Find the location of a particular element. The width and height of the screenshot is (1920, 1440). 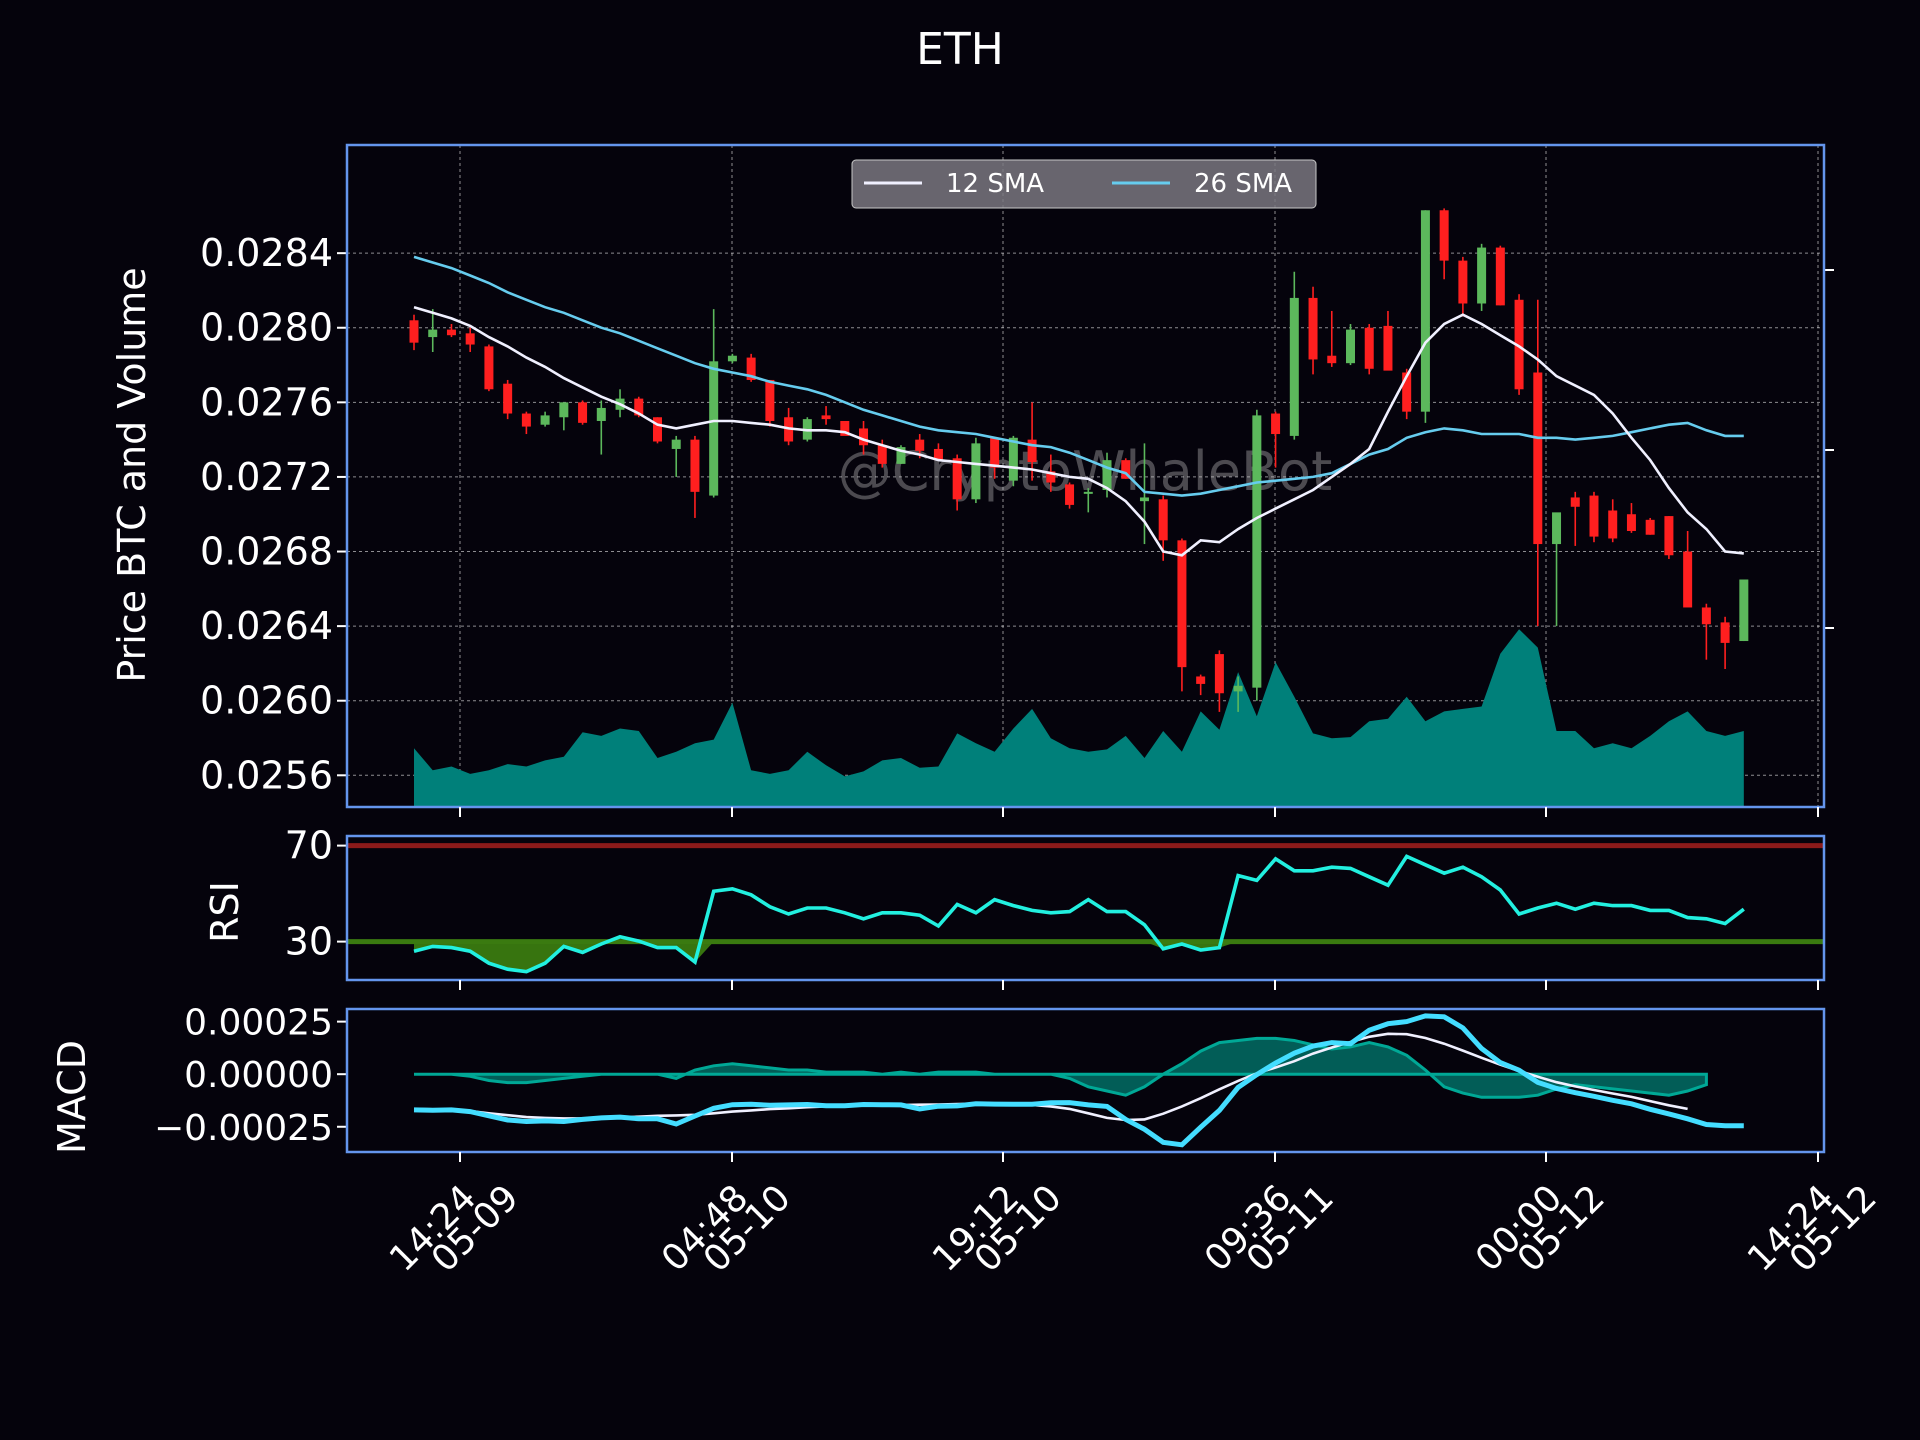

rsi-panel: RSI 70 30 is located at coordinates (1014, 903).